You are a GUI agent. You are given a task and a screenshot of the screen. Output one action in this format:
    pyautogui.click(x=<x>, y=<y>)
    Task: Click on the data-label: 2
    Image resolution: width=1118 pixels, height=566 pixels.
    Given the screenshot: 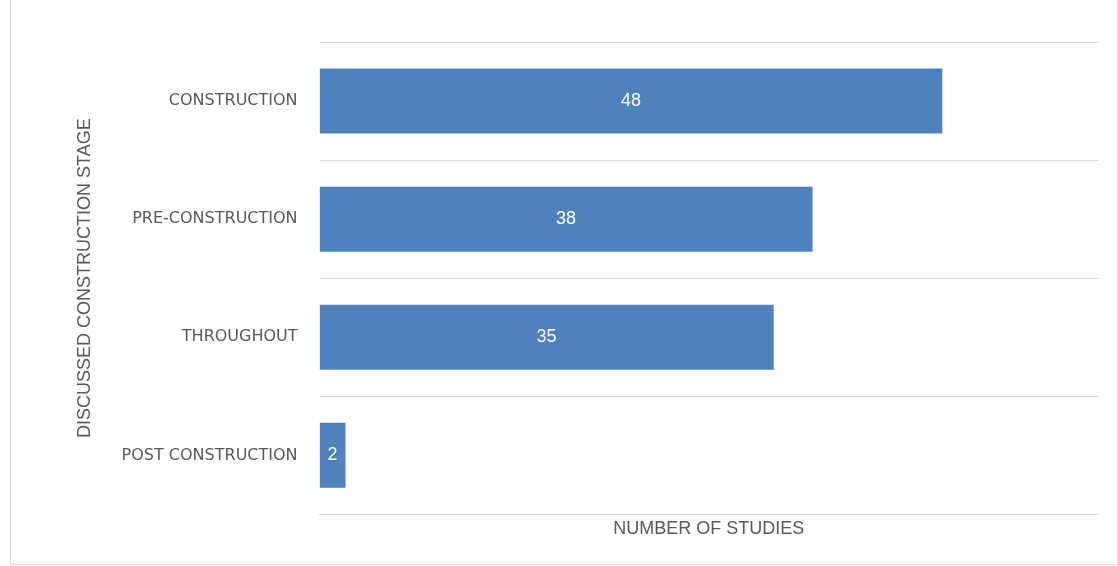 What is the action you would take?
    pyautogui.click(x=332, y=454)
    